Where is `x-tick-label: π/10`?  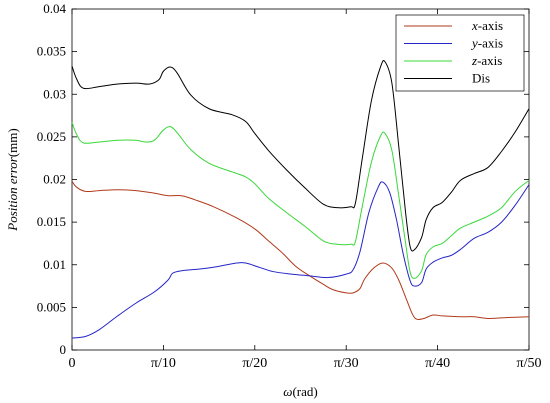 x-tick-label: π/10 is located at coordinates (163, 363).